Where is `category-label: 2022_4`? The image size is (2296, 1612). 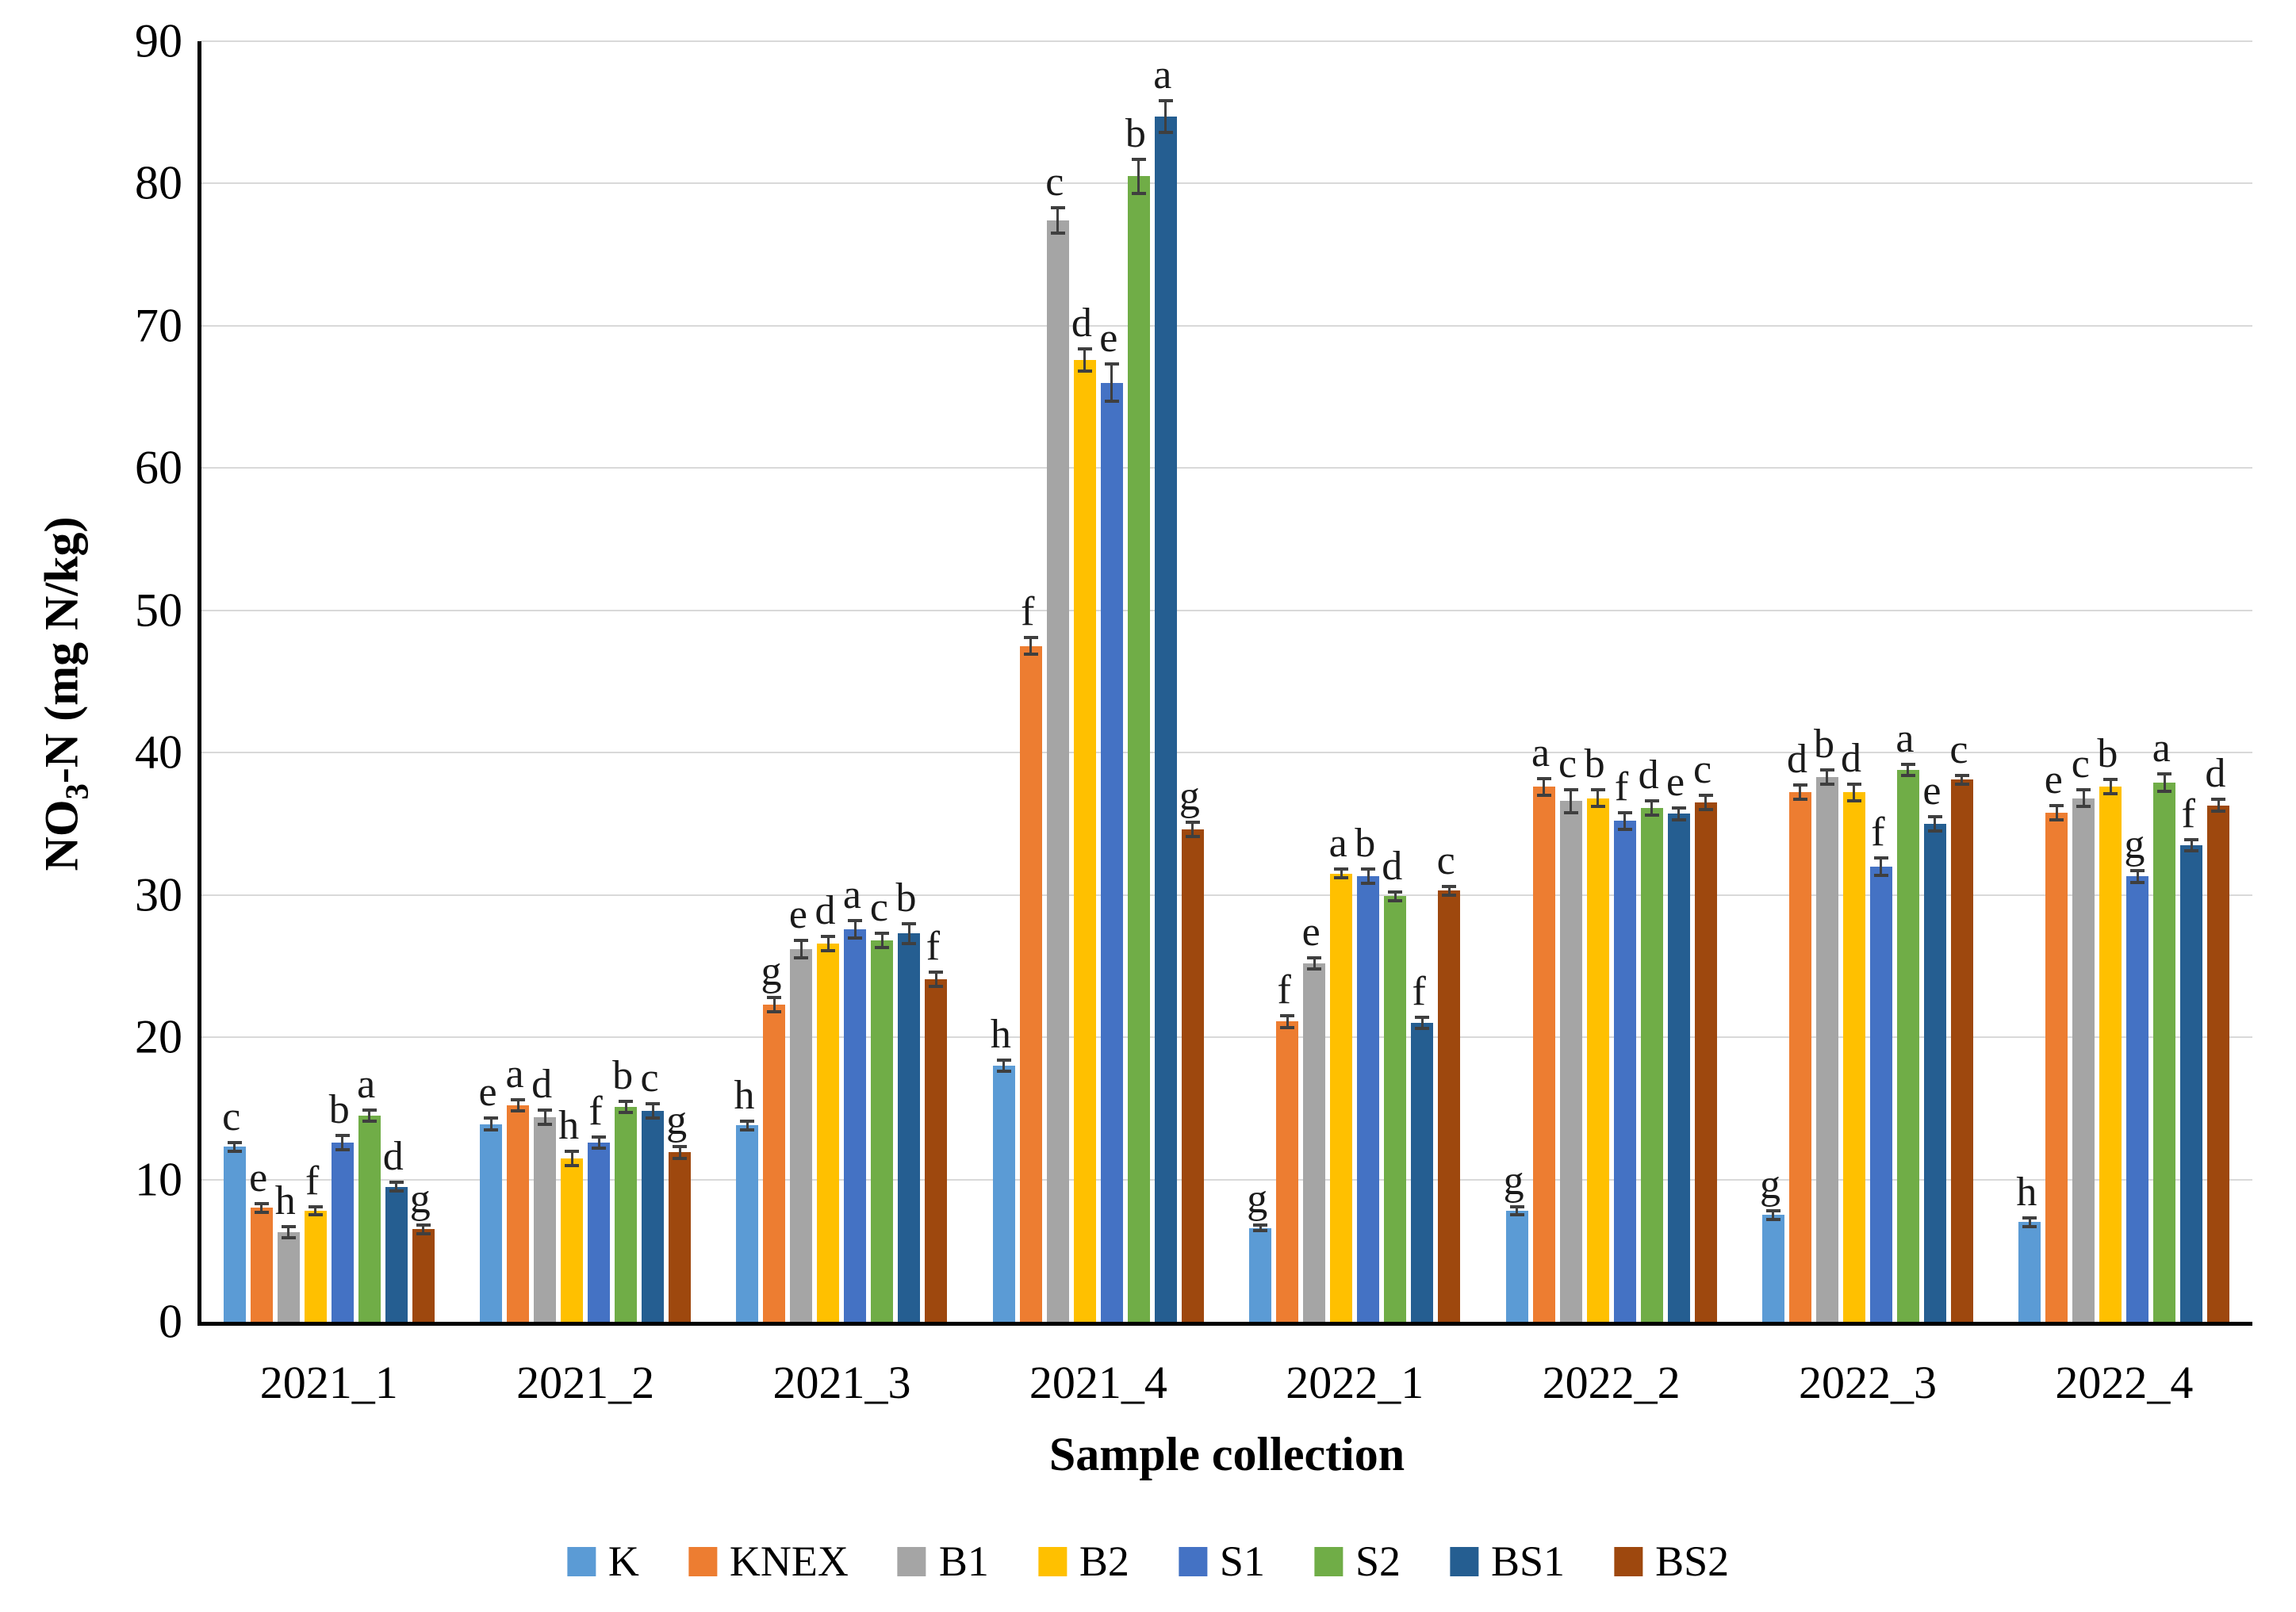
category-label: 2022_4 is located at coordinates (2124, 1382).